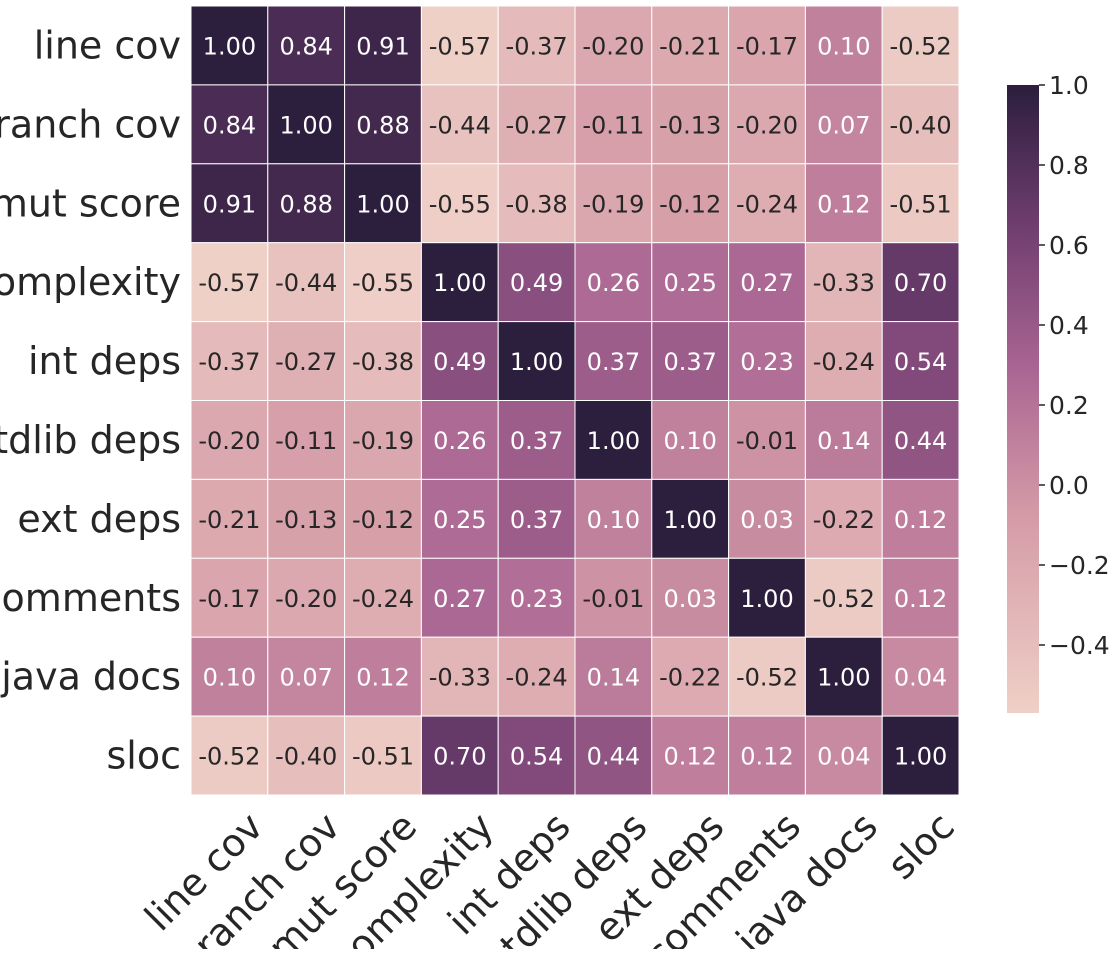 This screenshot has width=1113, height=953. What do you see at coordinates (460, 678) in the screenshot?
I see `cell-value-label: -0.33` at bounding box center [460, 678].